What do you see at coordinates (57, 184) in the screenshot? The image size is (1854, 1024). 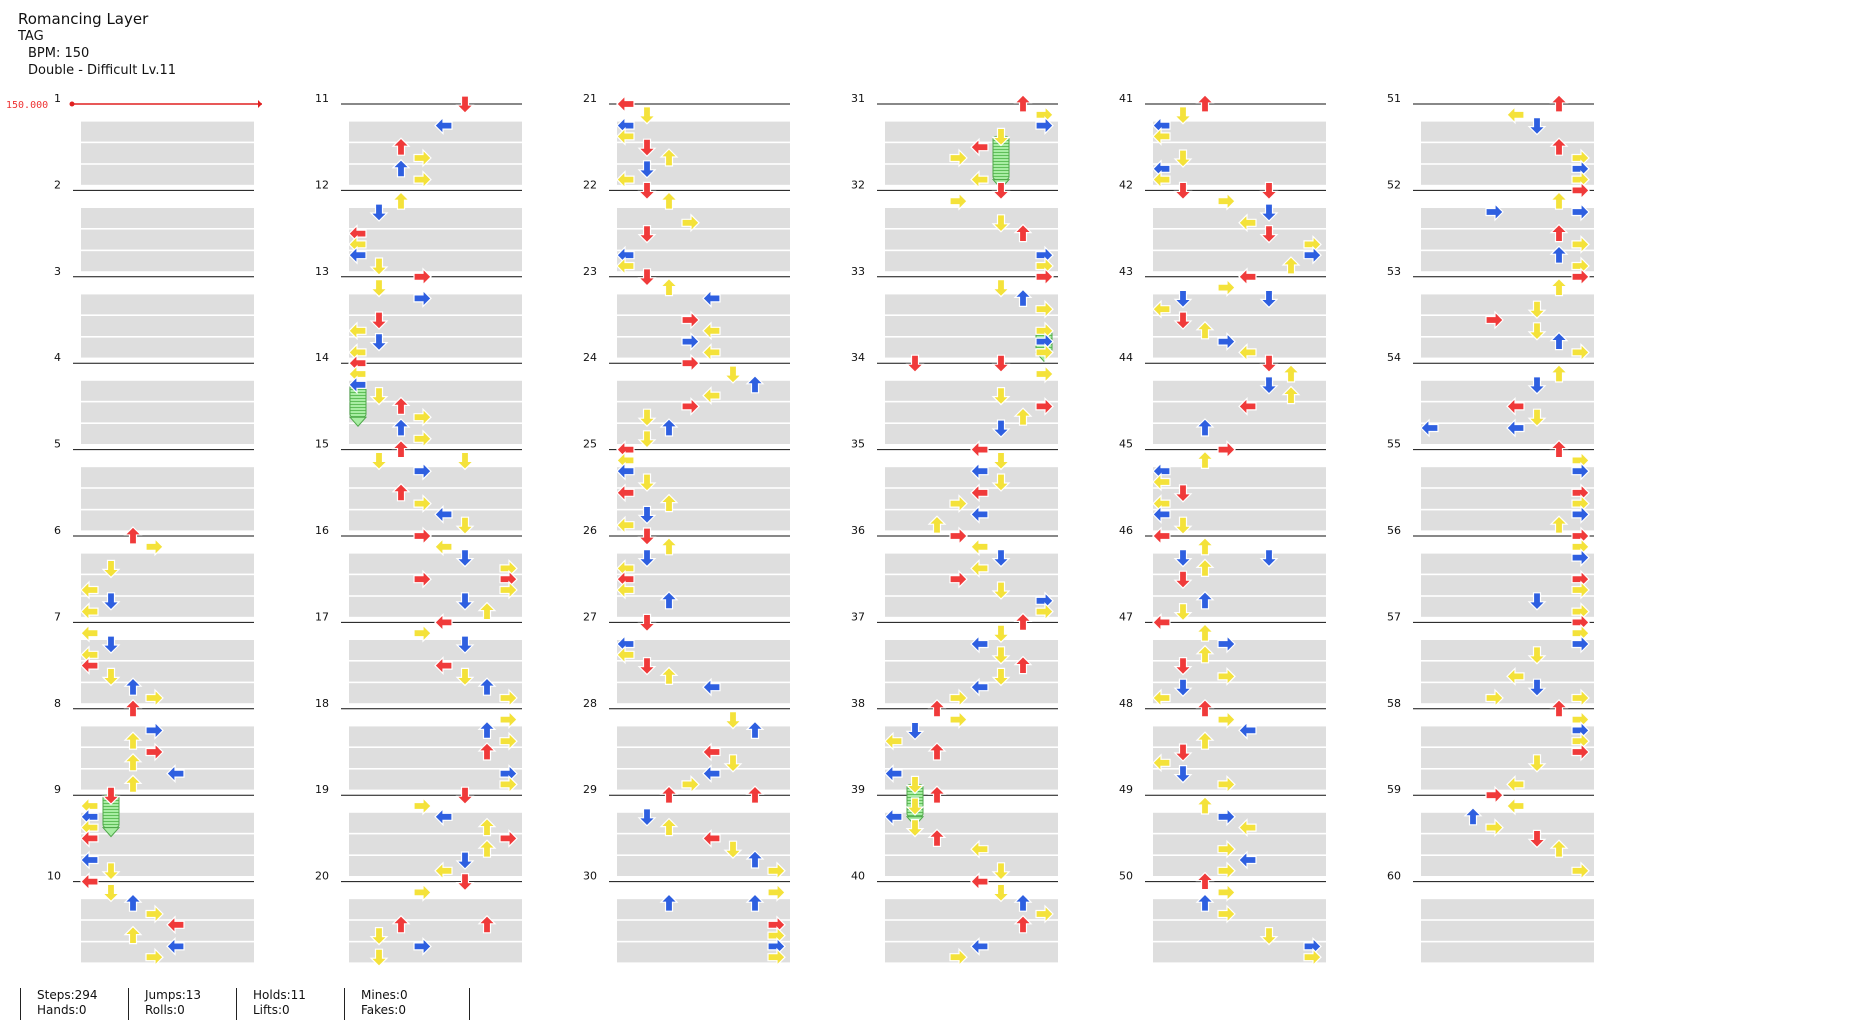 I see `measure-number: 2` at bounding box center [57, 184].